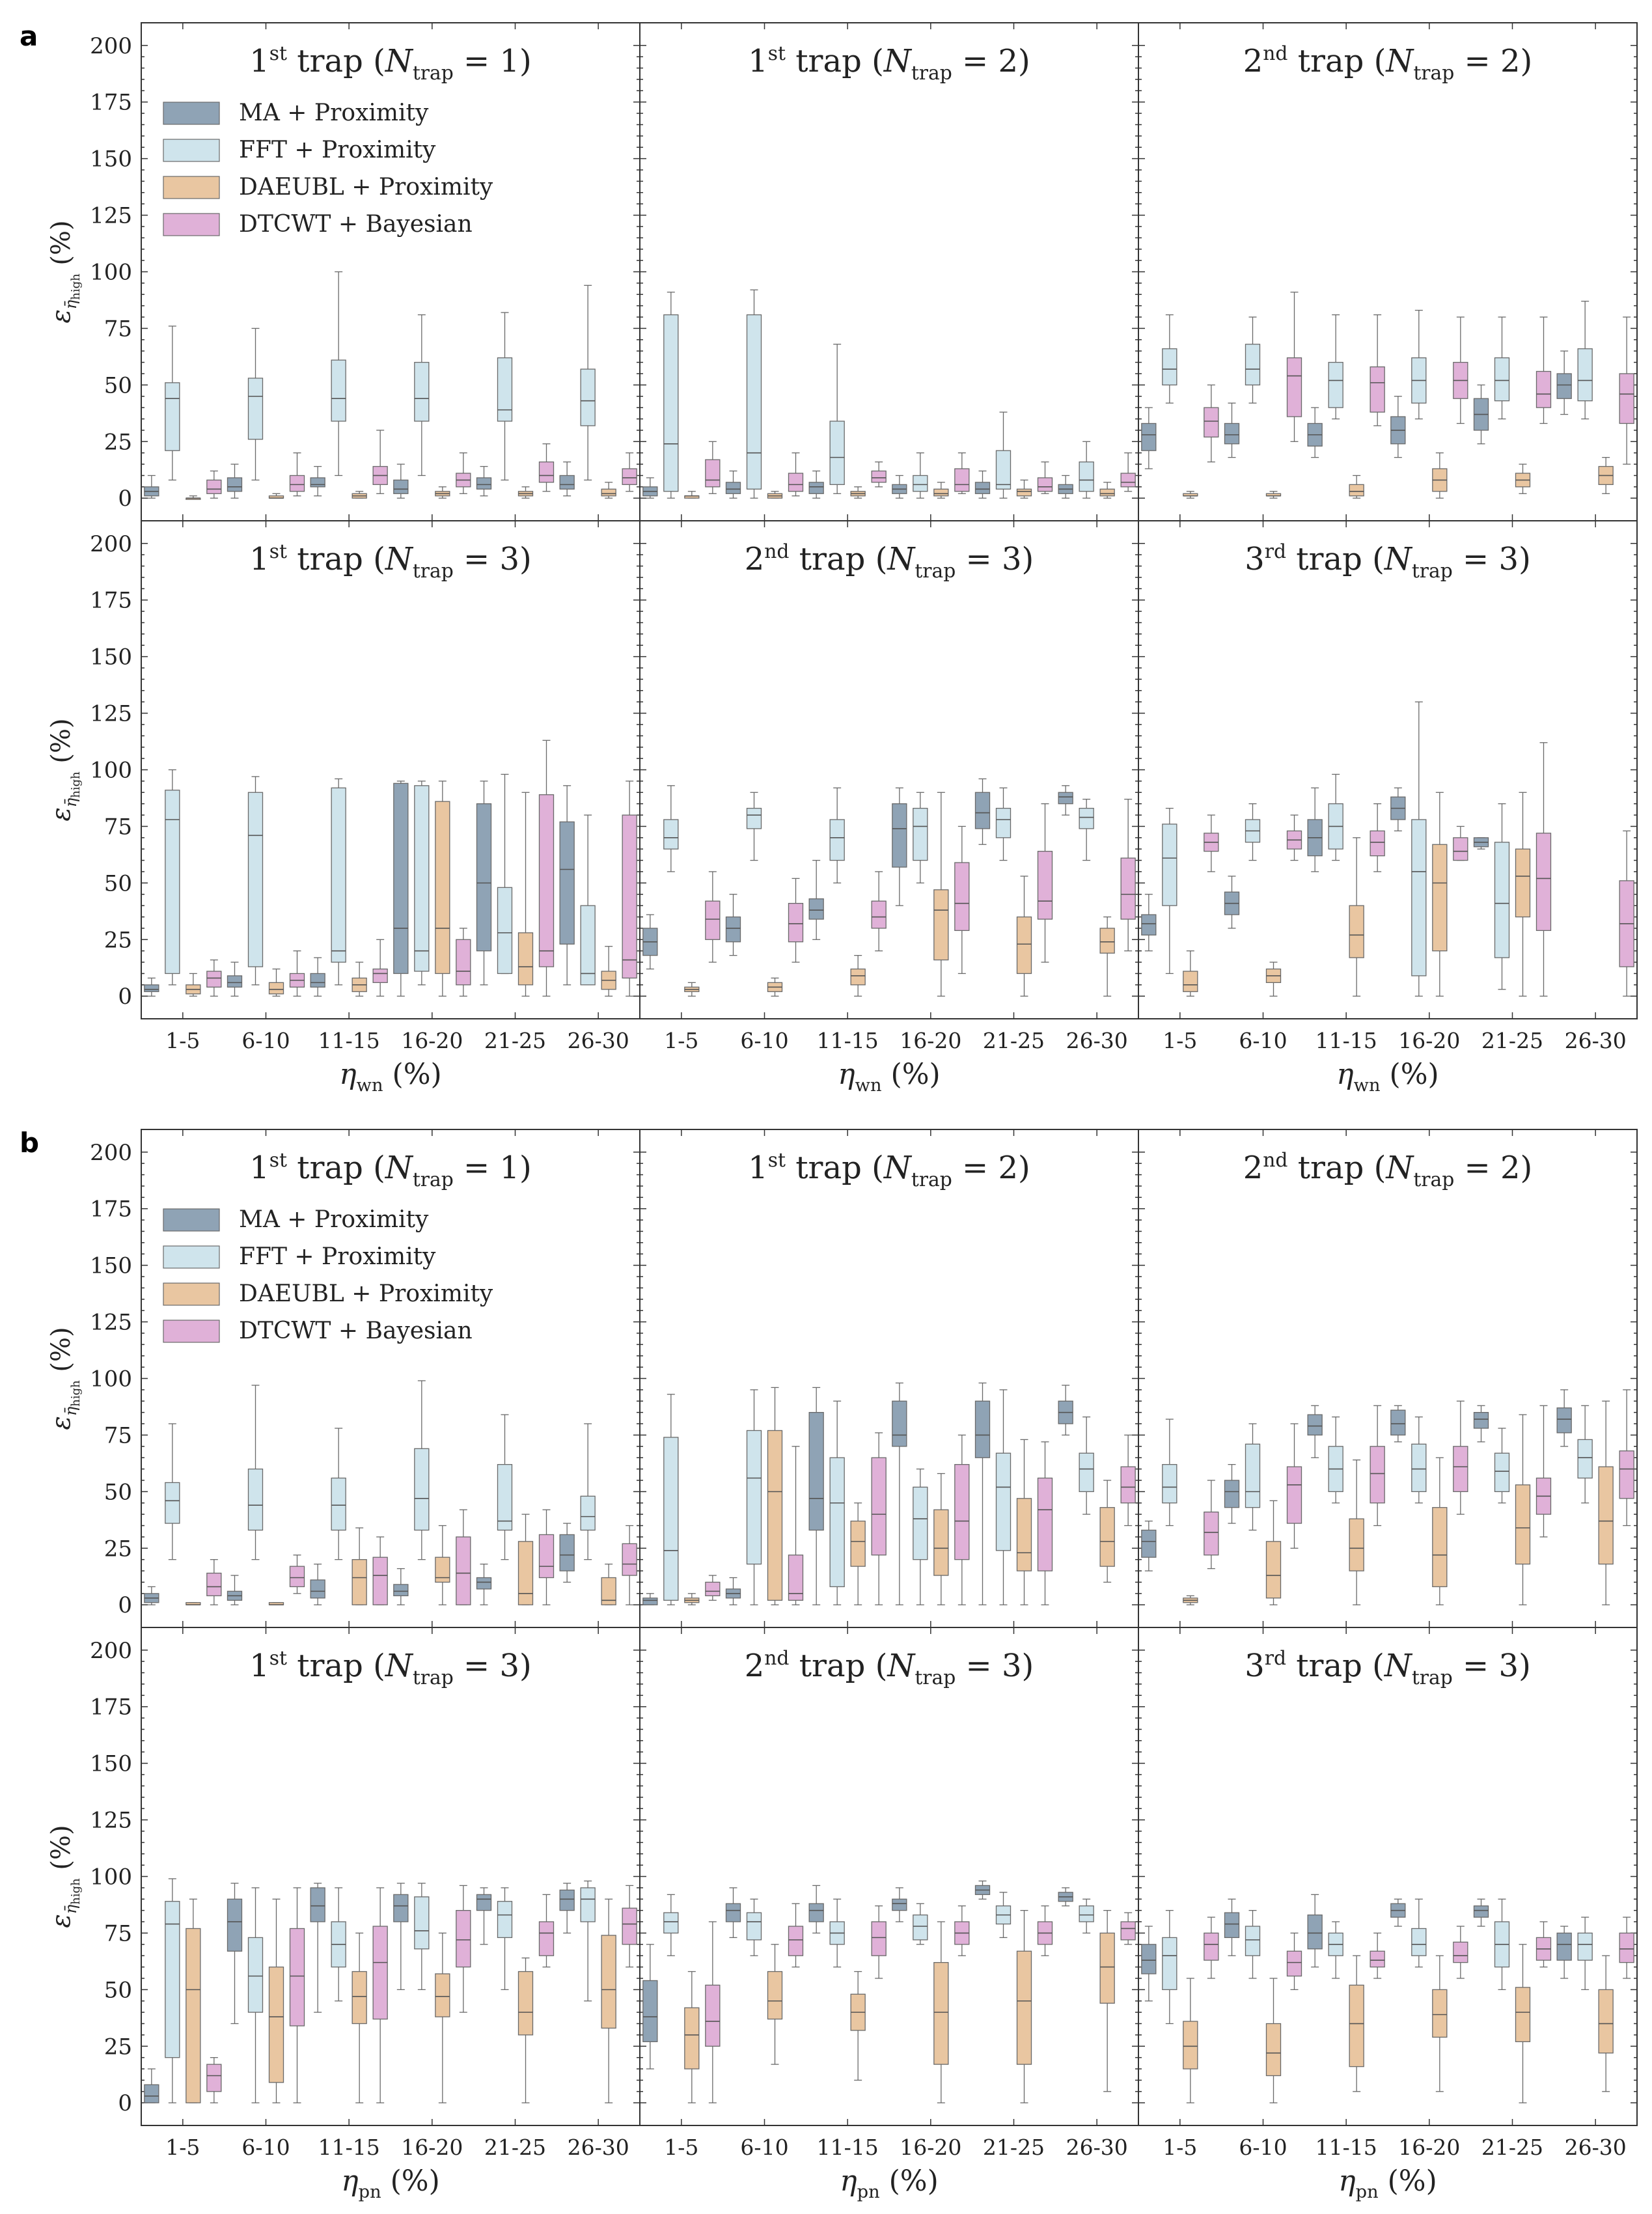 The width and height of the screenshot is (1652, 2214). I want to click on x-tick-label: 11-15, so click(848, 2147).